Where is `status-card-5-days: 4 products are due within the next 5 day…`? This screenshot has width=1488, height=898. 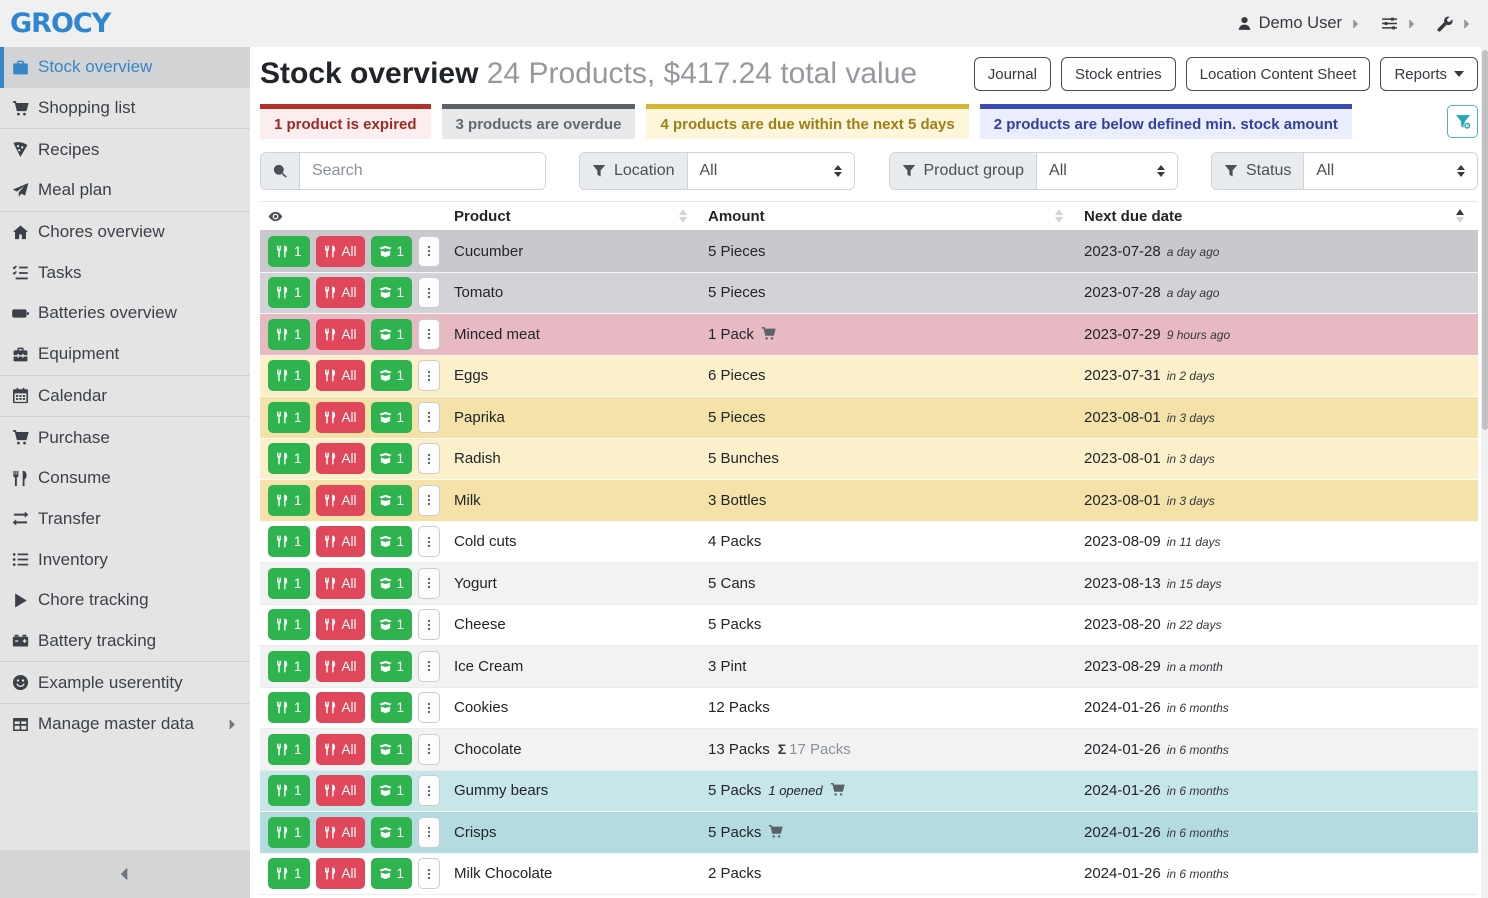 status-card-5-days: 4 products are due within the next 5 day… is located at coordinates (807, 121).